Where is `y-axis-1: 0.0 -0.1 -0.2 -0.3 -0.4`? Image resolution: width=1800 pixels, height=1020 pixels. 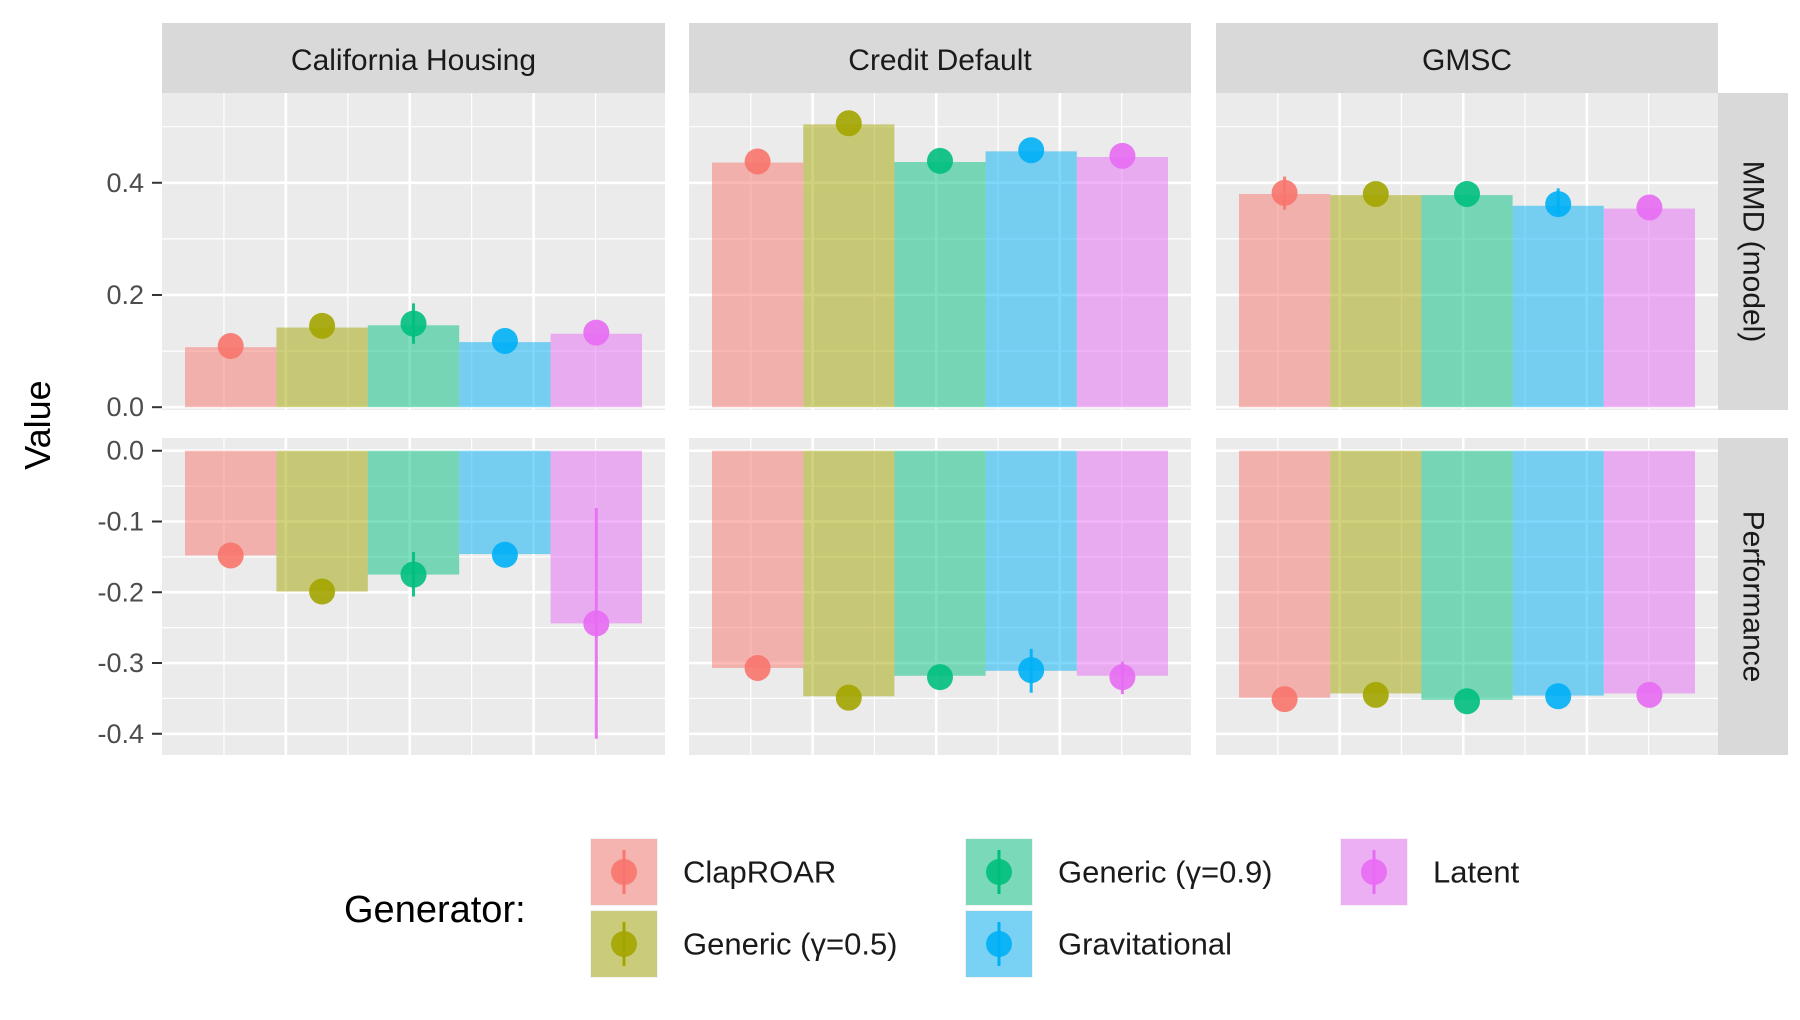 y-axis-1: 0.0 -0.1 -0.2 -0.3 -0.4 is located at coordinates (129, 592).